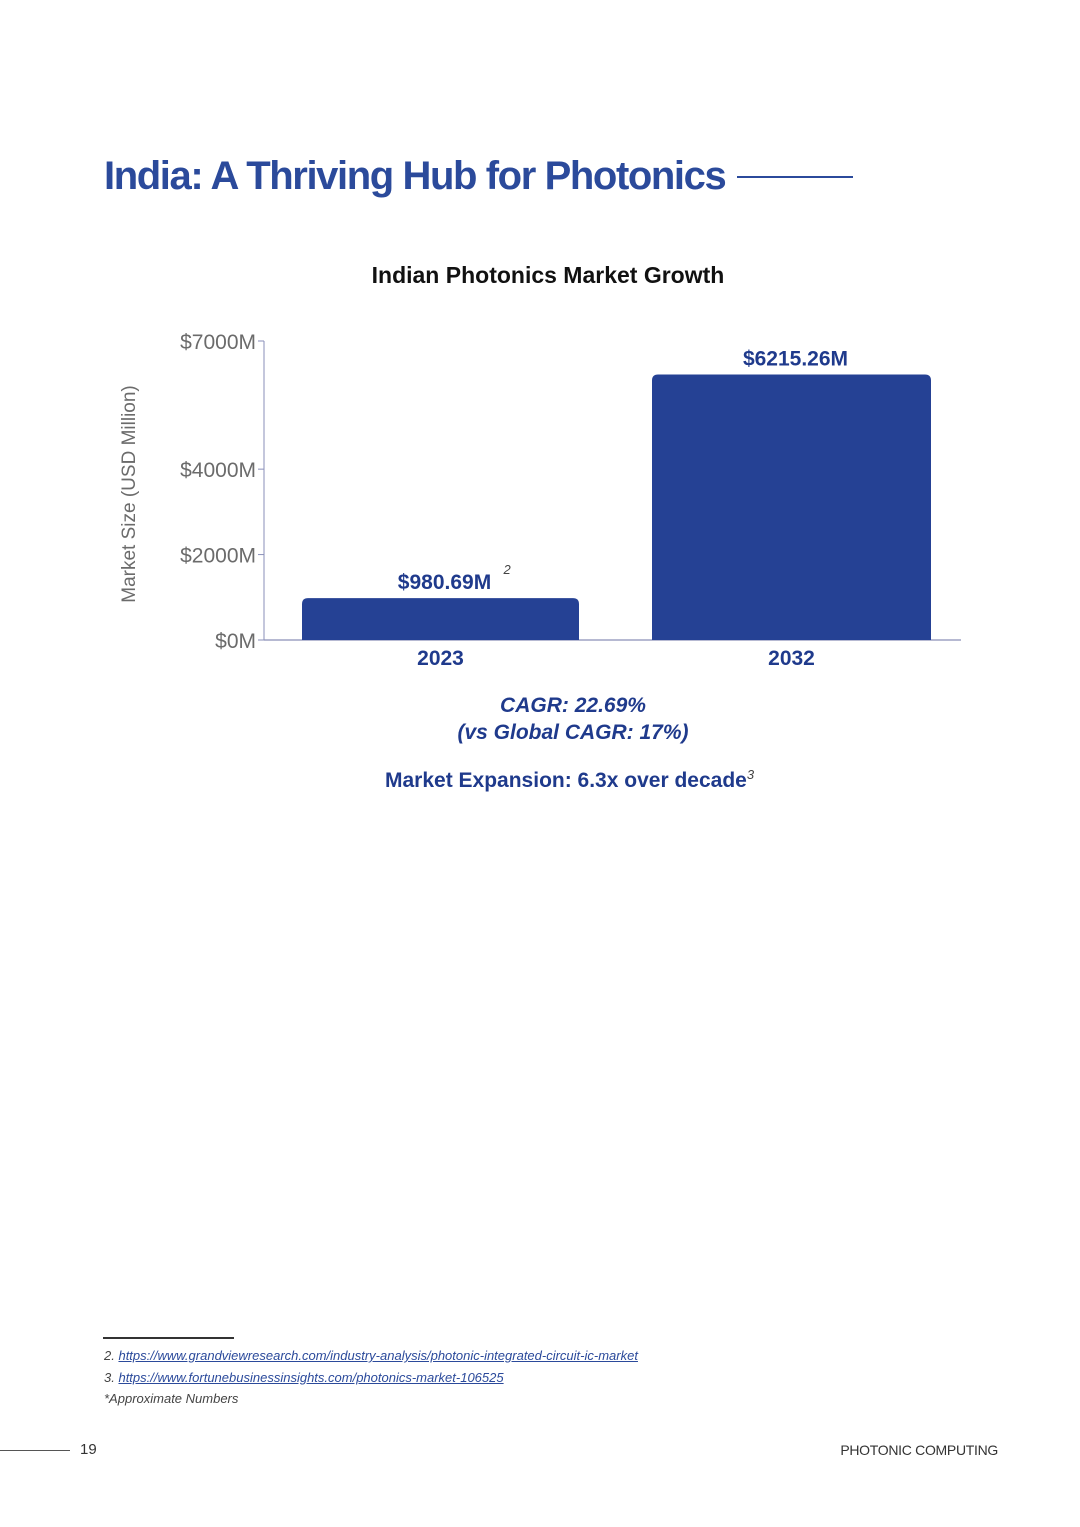 The width and height of the screenshot is (1080, 1527). Describe the element at coordinates (218, 470) in the screenshot. I see `y-tick-label: $4000M` at that location.